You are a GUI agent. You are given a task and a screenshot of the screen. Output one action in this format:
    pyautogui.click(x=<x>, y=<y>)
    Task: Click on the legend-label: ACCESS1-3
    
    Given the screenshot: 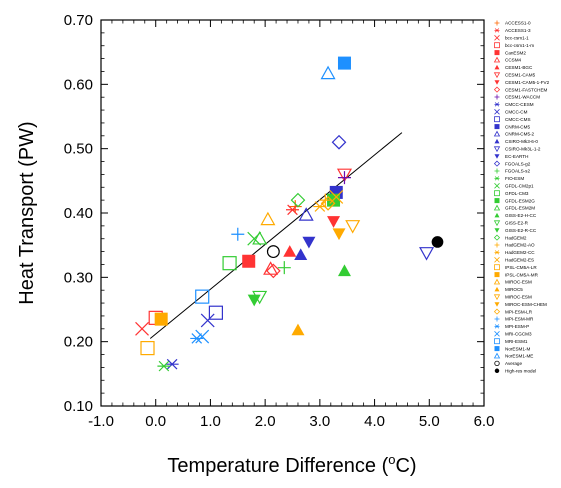 What is the action you would take?
    pyautogui.click(x=518, y=30)
    